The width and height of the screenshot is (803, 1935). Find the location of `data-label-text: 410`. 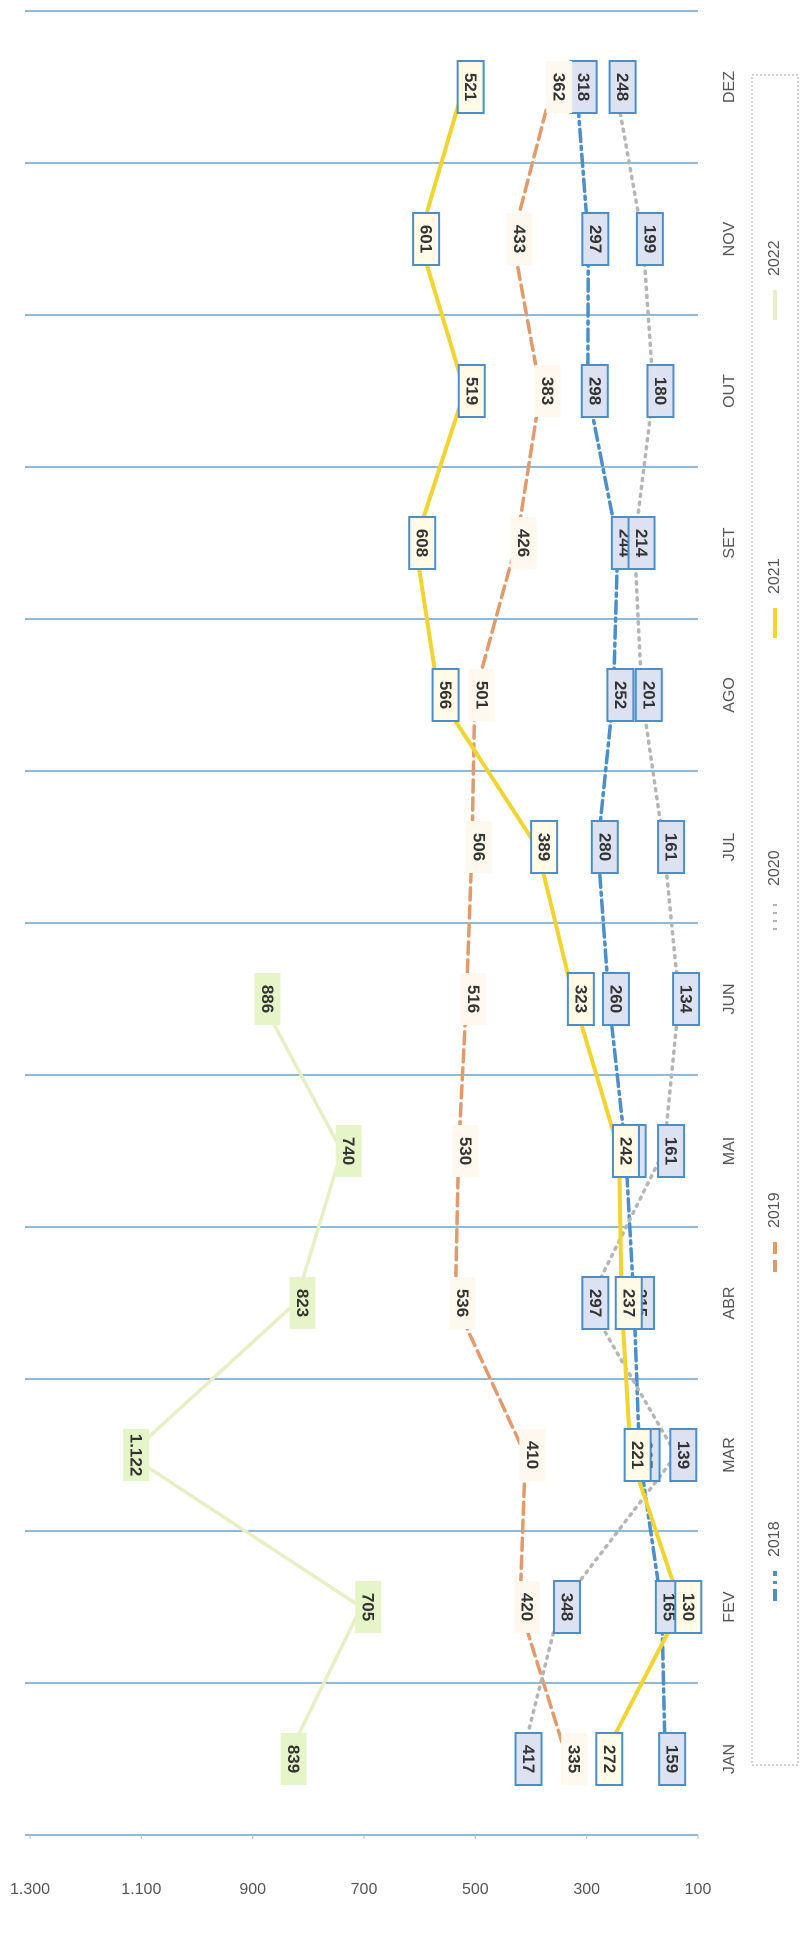

data-label-text: 410 is located at coordinates (532, 1455).